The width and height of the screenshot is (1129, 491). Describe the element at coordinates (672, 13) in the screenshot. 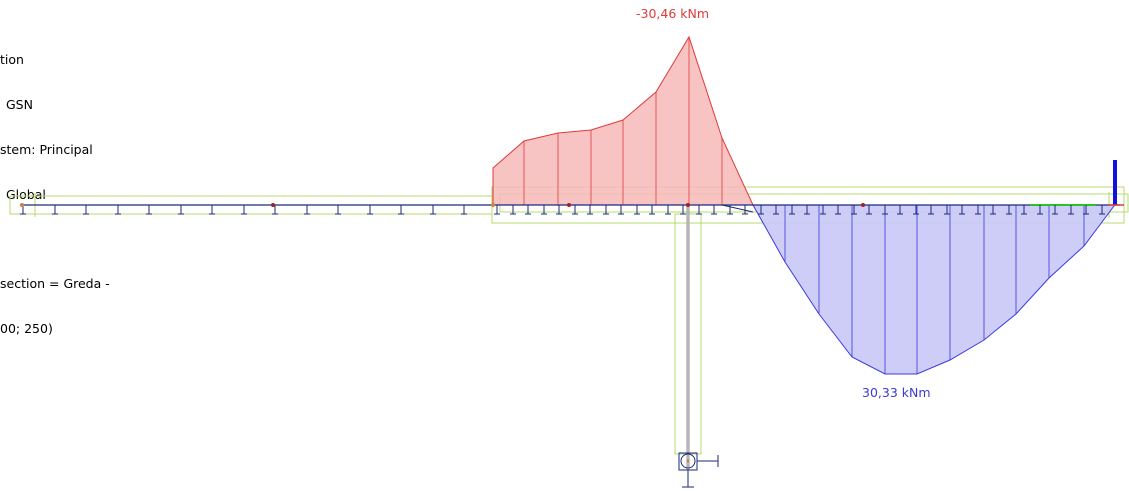

I see `max-negative-moment-label: -30,46 kNm` at that location.